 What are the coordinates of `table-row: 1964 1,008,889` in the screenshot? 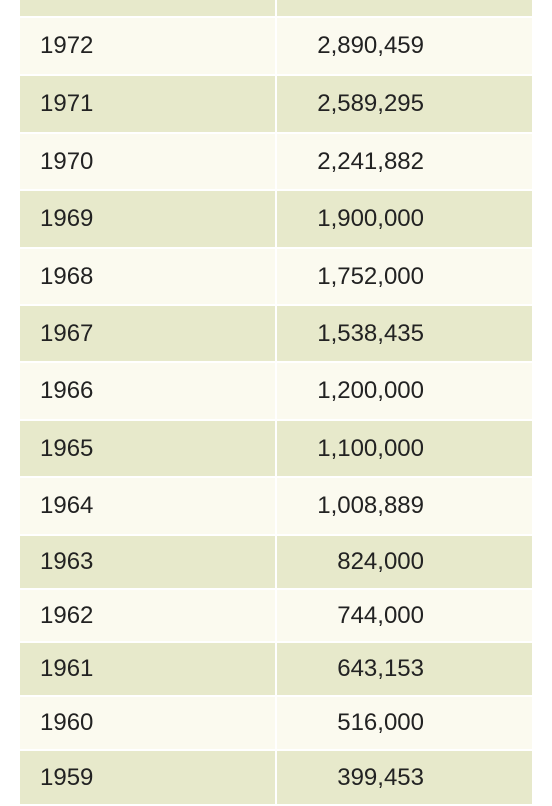 It's located at (276, 507).